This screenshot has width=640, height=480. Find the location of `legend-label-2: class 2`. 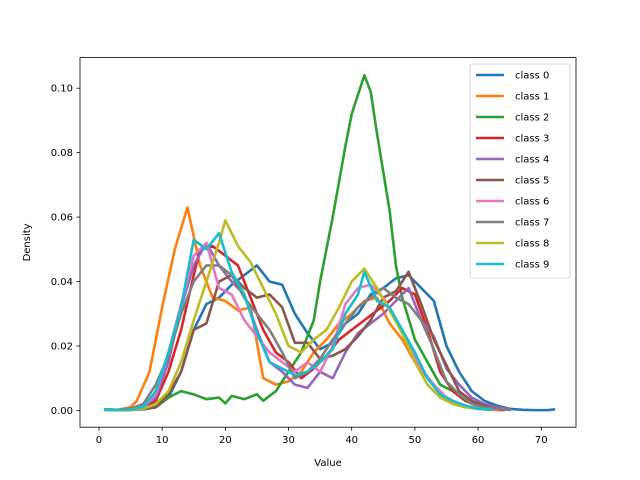

legend-label-2: class 2 is located at coordinates (532, 118).